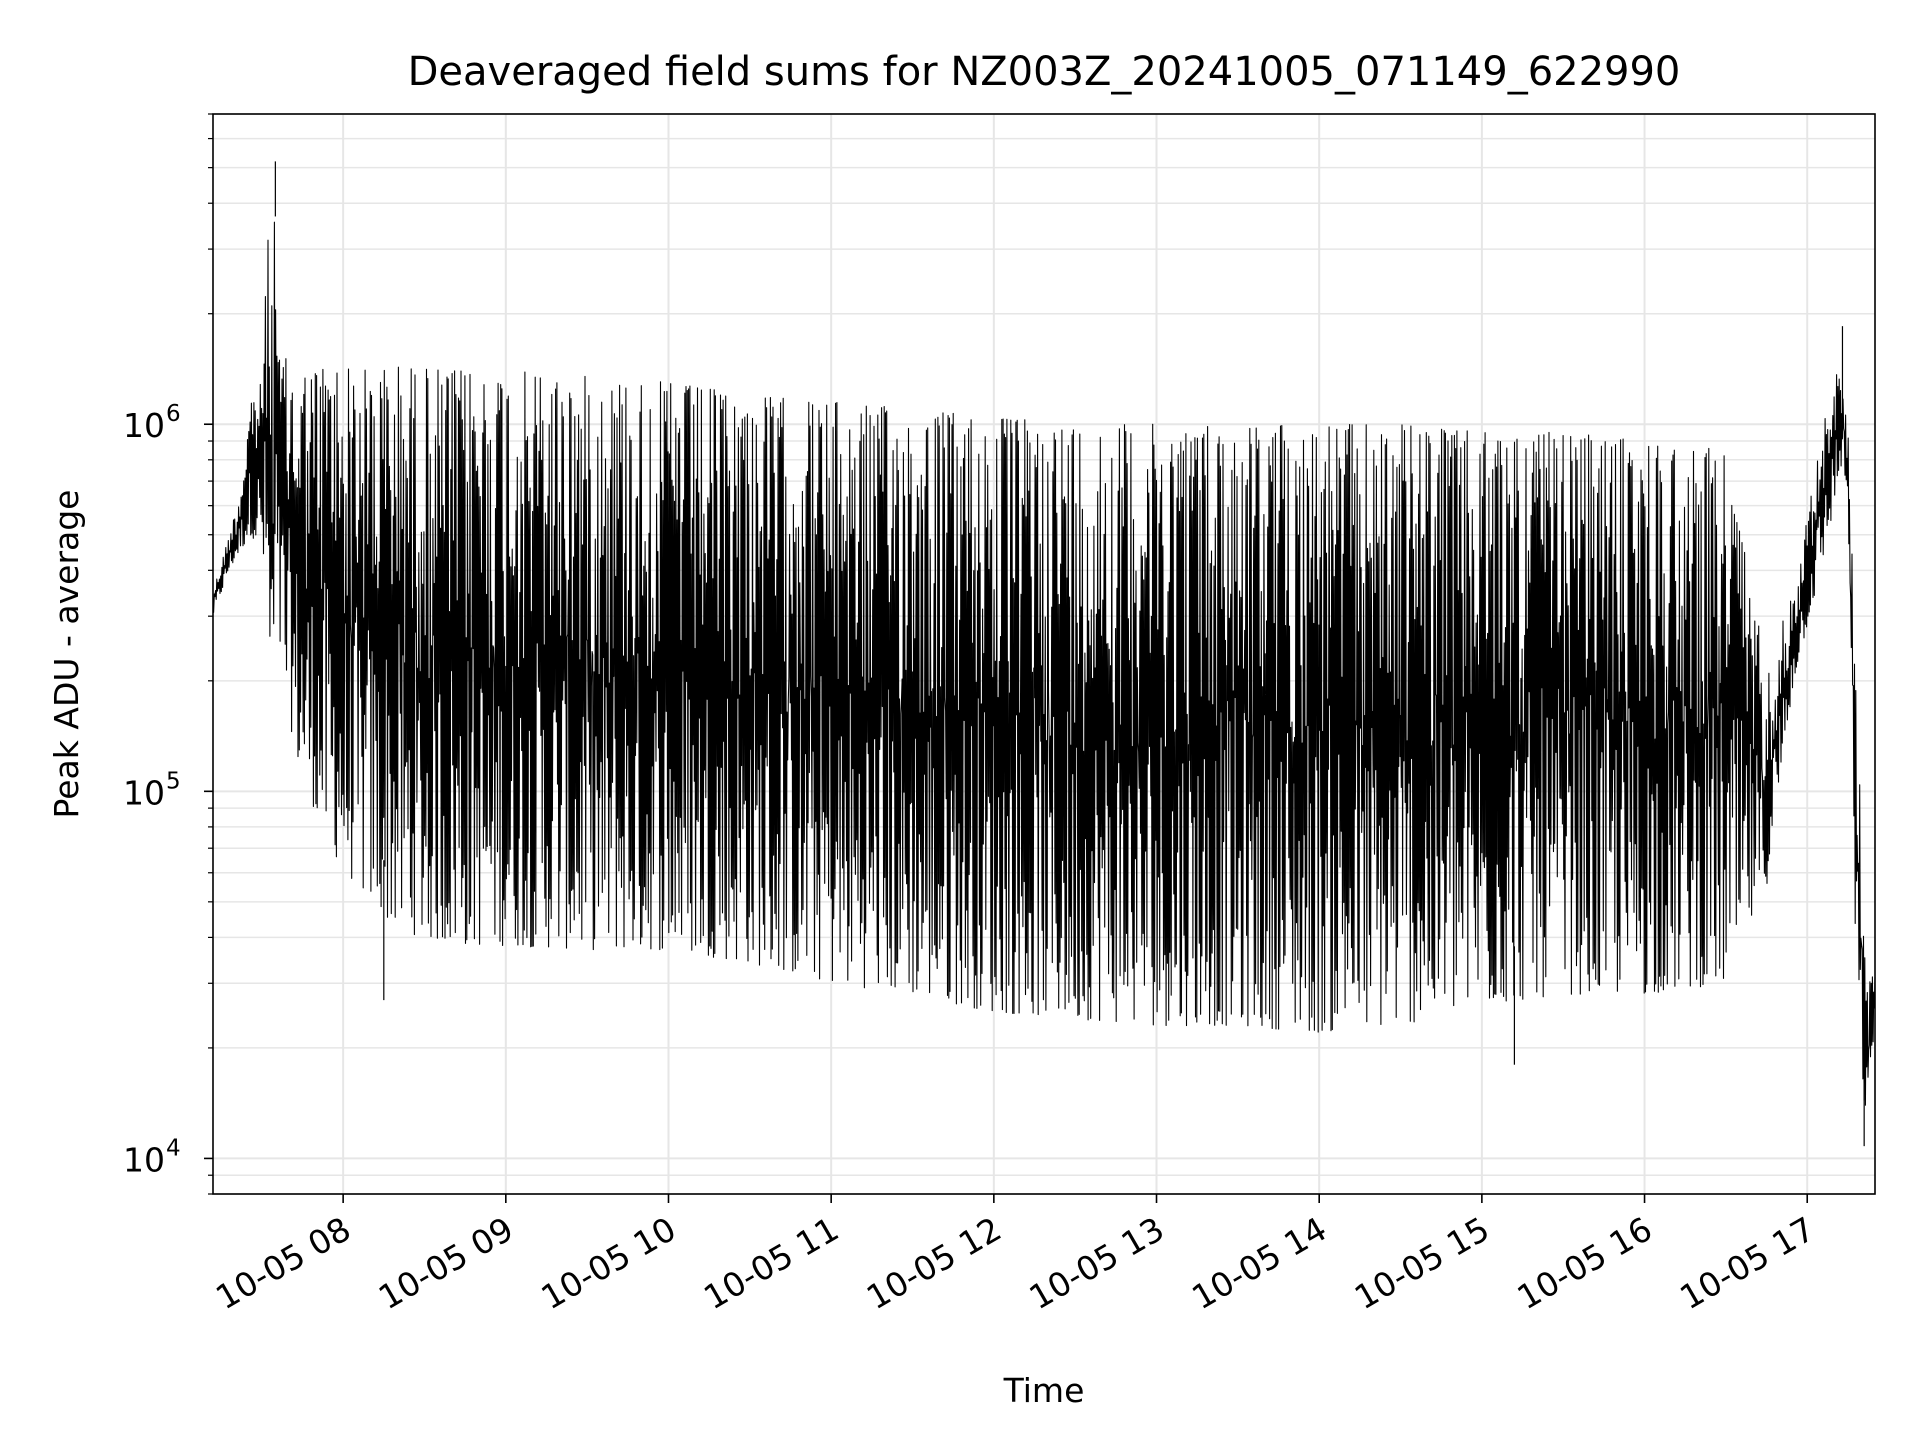  Describe the element at coordinates (66, 654) in the screenshot. I see `y-axis-label: Peak ADU - average` at that location.